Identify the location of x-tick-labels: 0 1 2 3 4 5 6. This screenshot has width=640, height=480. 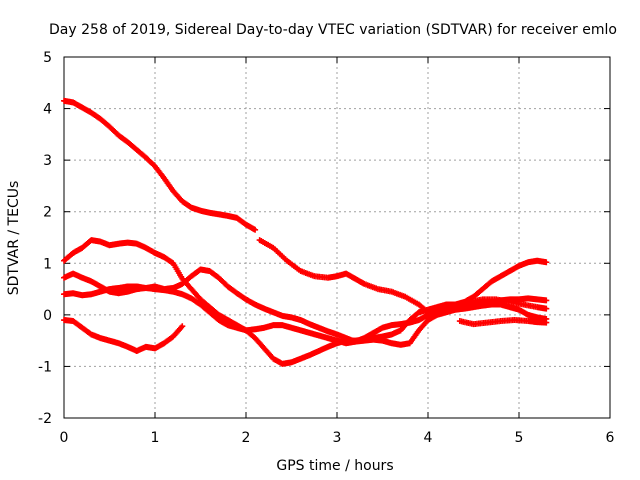
(337, 438).